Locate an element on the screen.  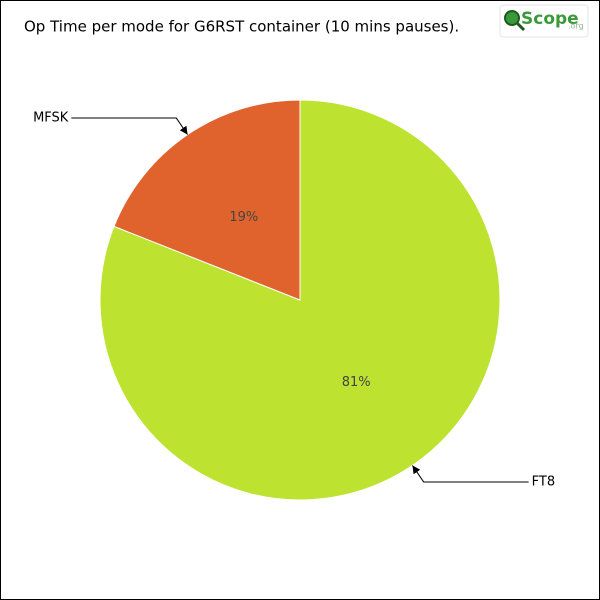
logo-icon is located at coordinates (512, 18).